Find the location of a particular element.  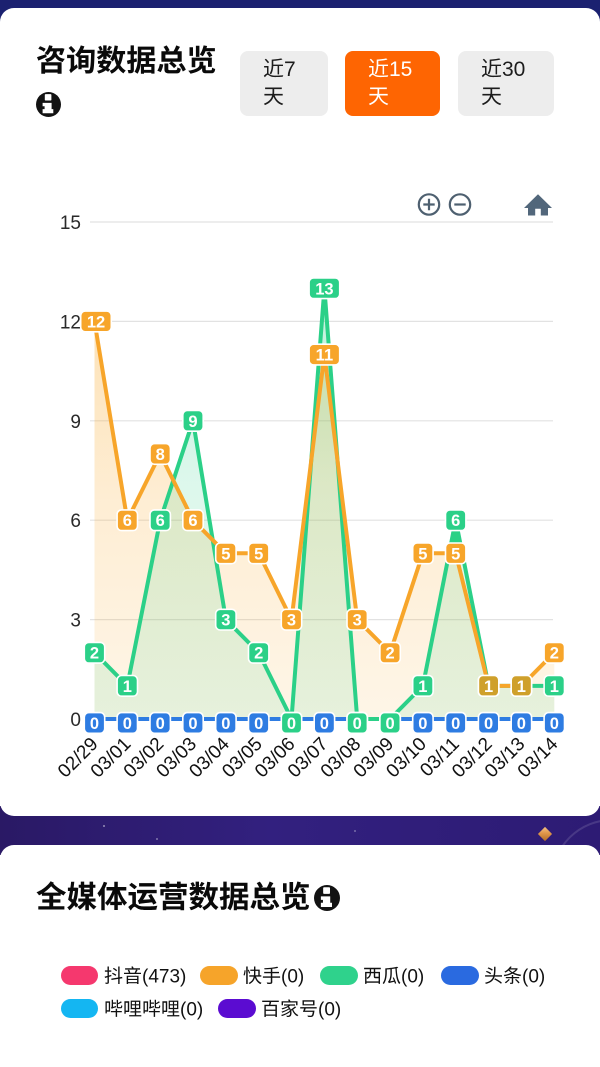

svg-text: 13 is located at coordinates (324, 289).